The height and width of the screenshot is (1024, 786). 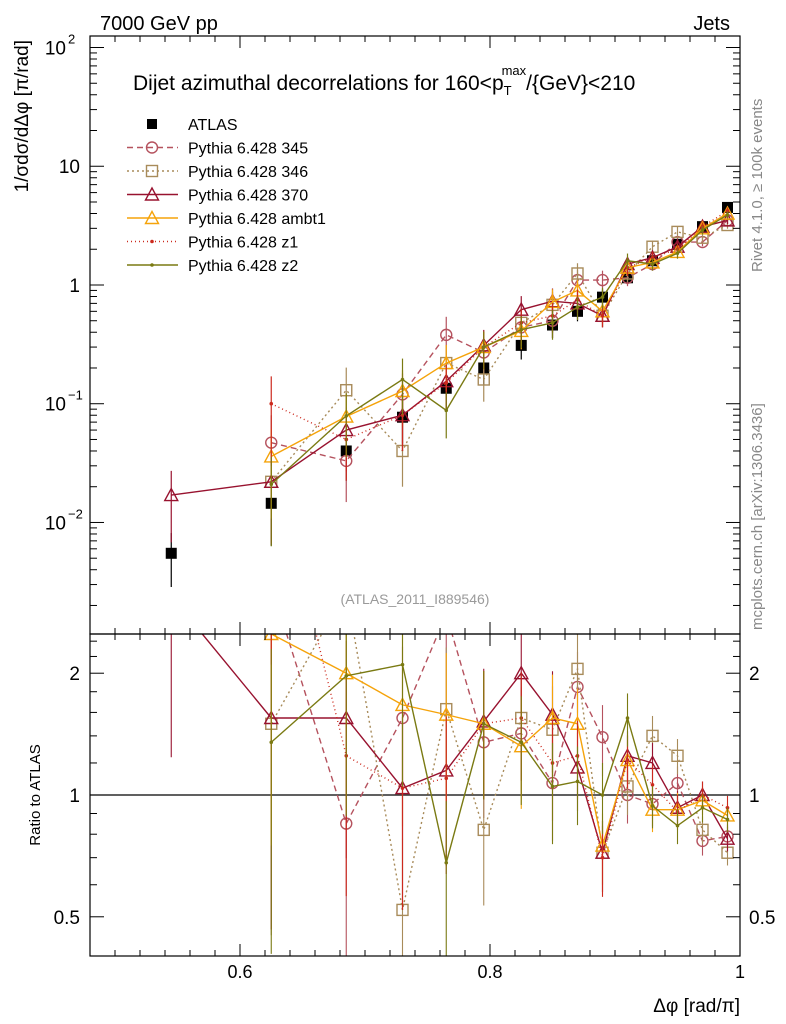 What do you see at coordinates (257, 219) in the screenshot?
I see `legend-label: Pythia 6.428 ambt1` at bounding box center [257, 219].